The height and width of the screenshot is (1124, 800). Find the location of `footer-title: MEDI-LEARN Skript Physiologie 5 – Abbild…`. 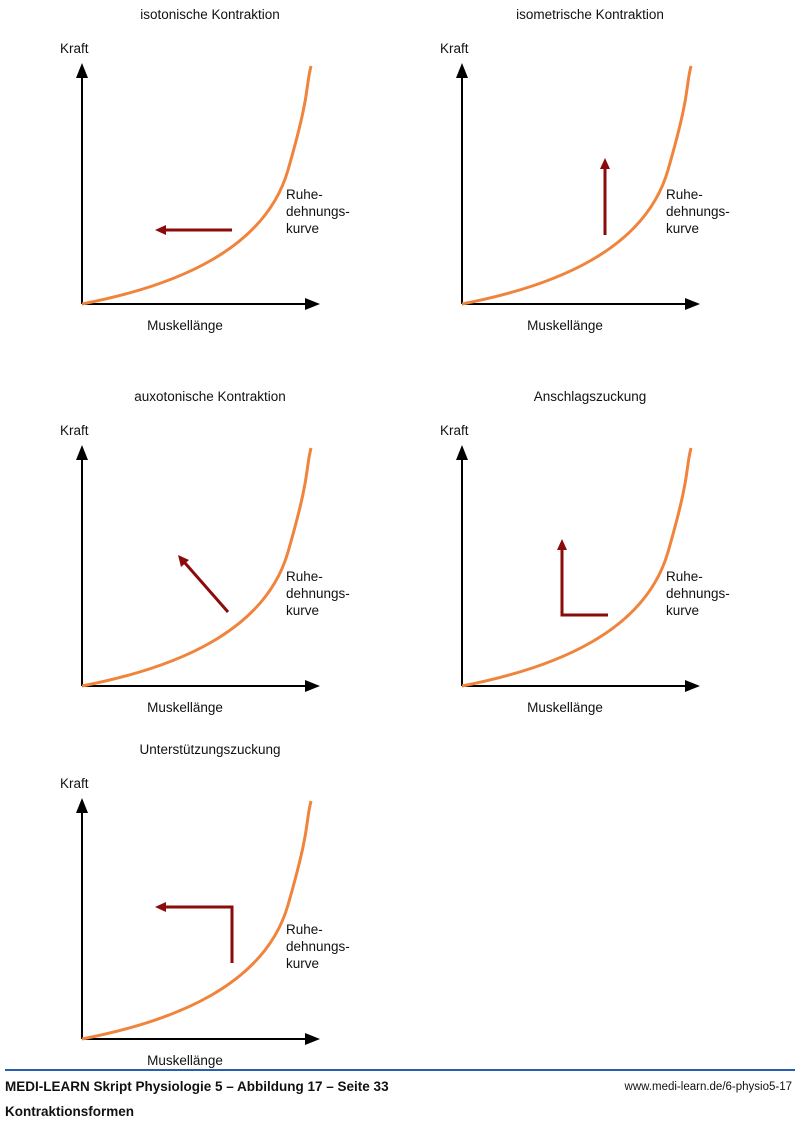

footer-title: MEDI-LEARN Skript Physiologie 5 – Abbild… is located at coordinates (197, 1086).